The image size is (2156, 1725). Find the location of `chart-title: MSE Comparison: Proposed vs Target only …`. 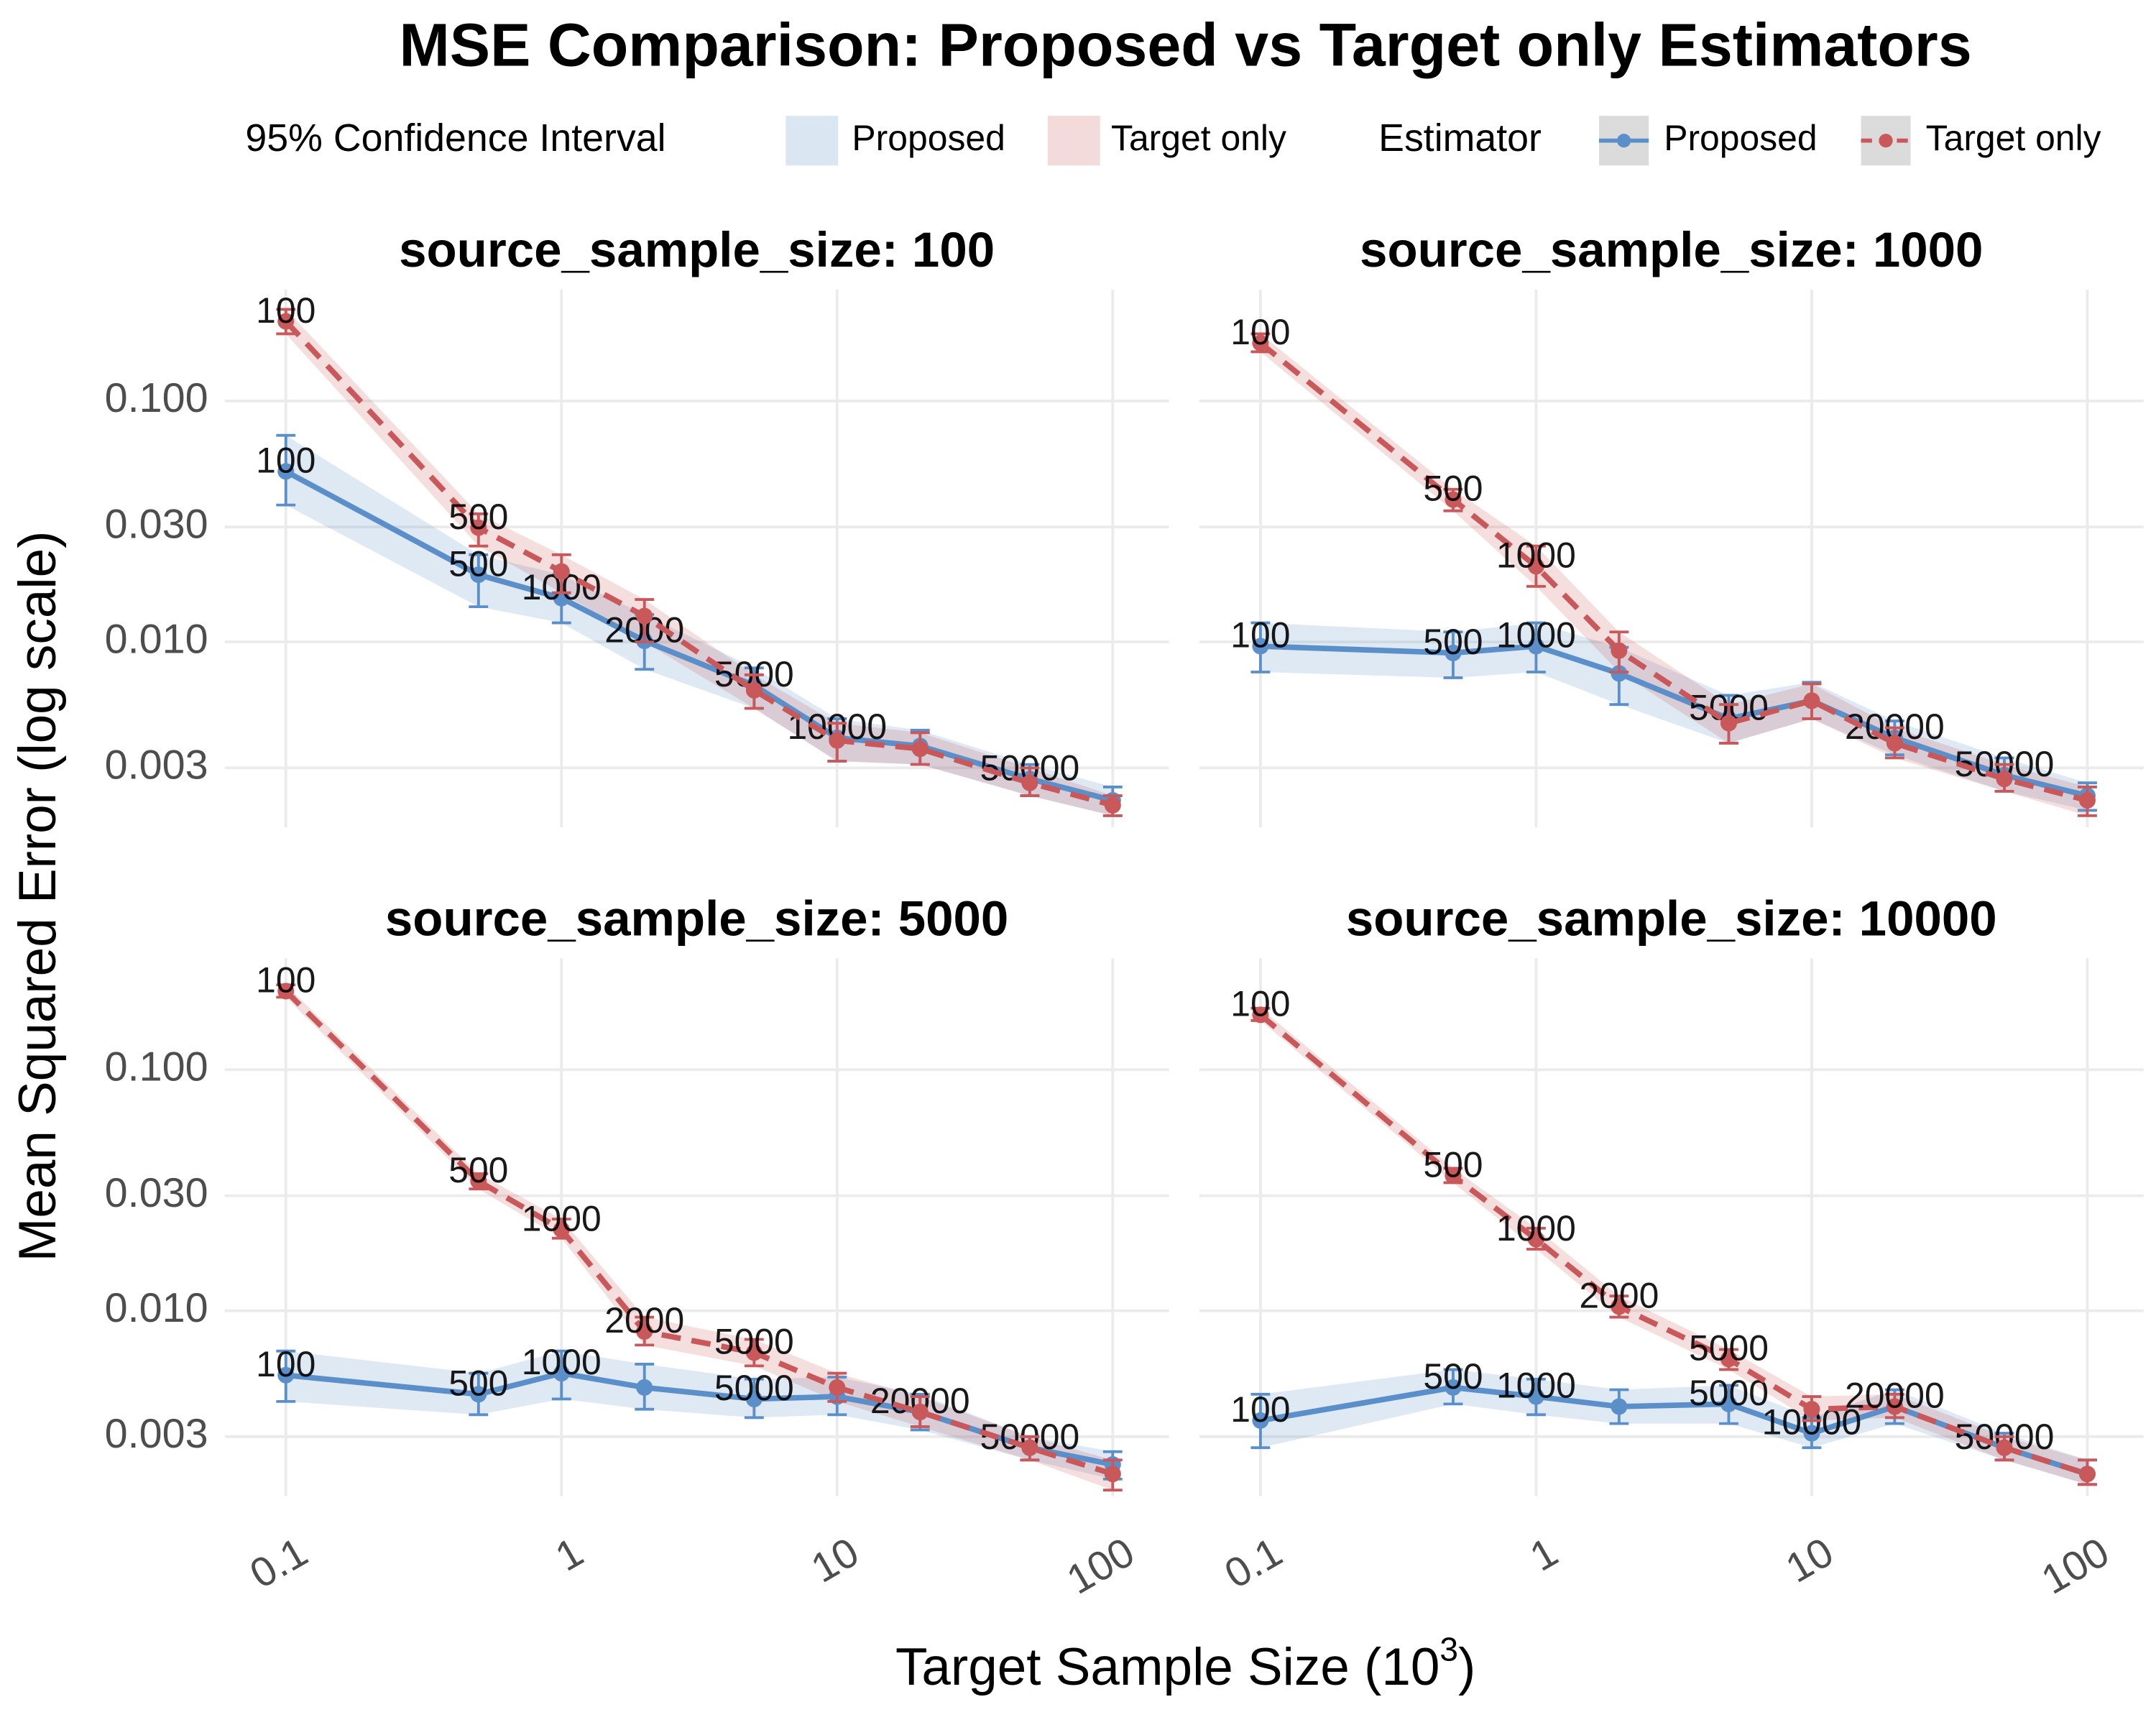

chart-title: MSE Comparison: Proposed vs Target only … is located at coordinates (1186, 44).